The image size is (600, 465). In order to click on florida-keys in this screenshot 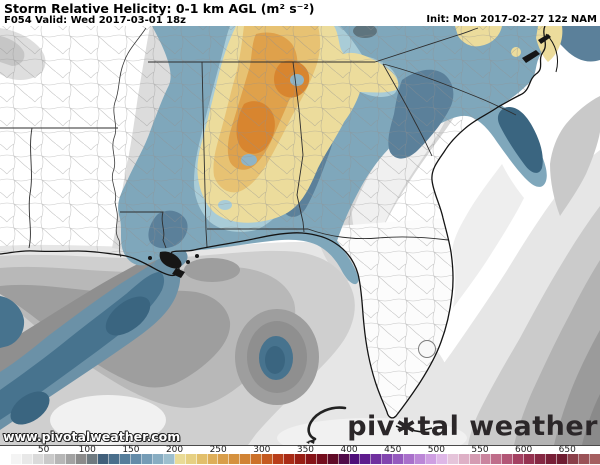, I will do `click(414, 429)`.